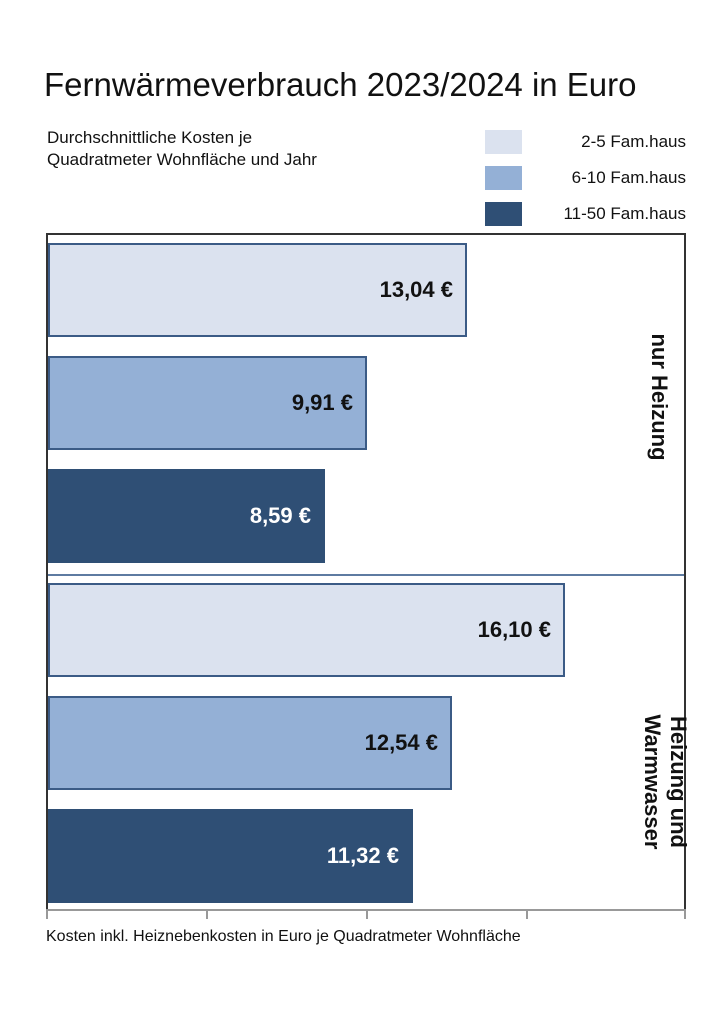  I want to click on legend-label: 11-50 Fam.haus, so click(624, 213).